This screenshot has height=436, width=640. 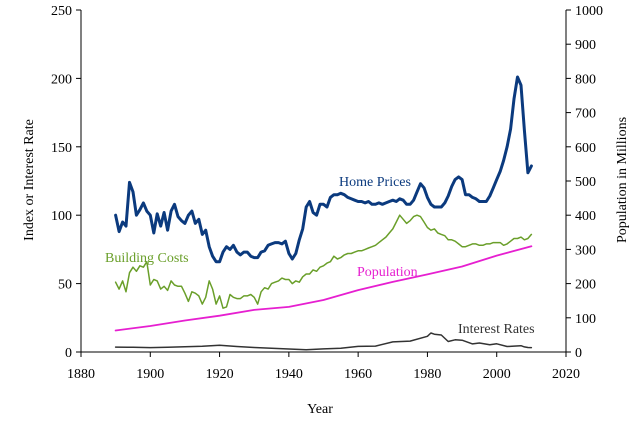 What do you see at coordinates (81, 374) in the screenshot?
I see `x-tick-label: 1880` at bounding box center [81, 374].